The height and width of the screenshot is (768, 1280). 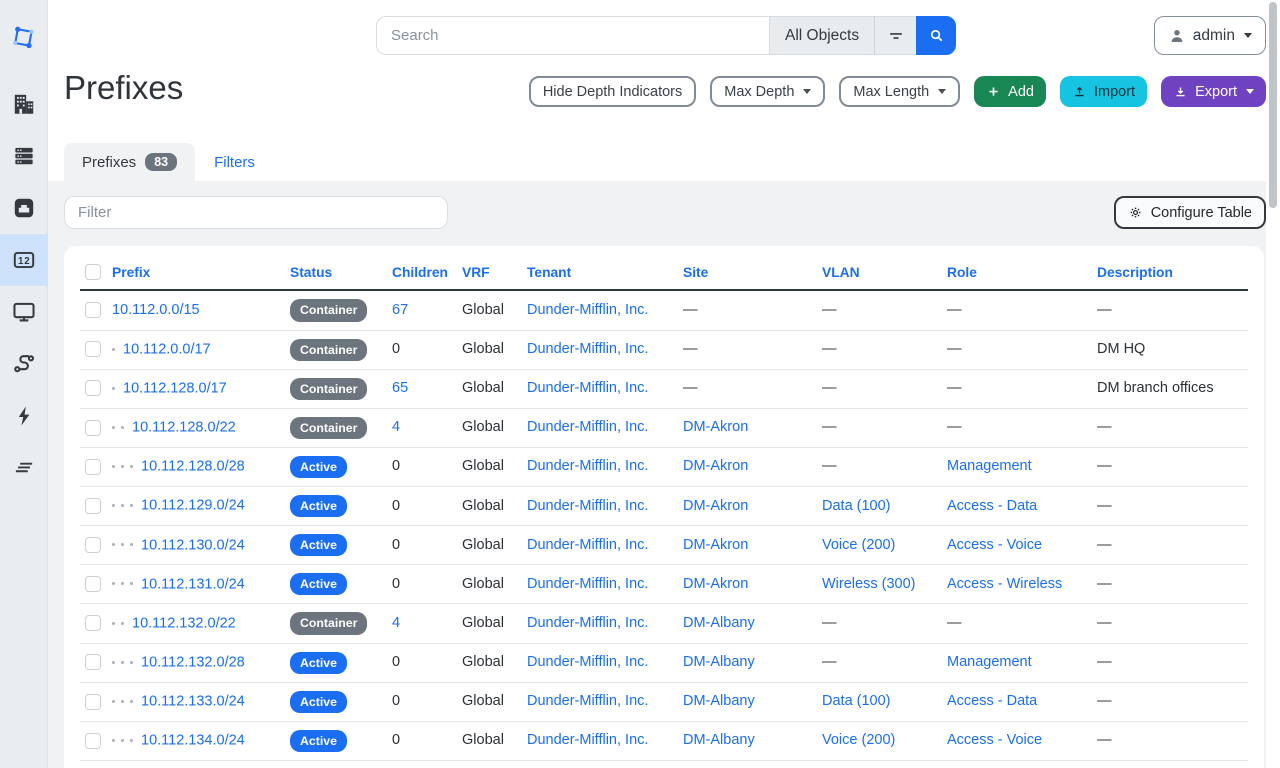 What do you see at coordinates (193, 740) in the screenshot?
I see `prefix-link: 10.112.134.0/24` at bounding box center [193, 740].